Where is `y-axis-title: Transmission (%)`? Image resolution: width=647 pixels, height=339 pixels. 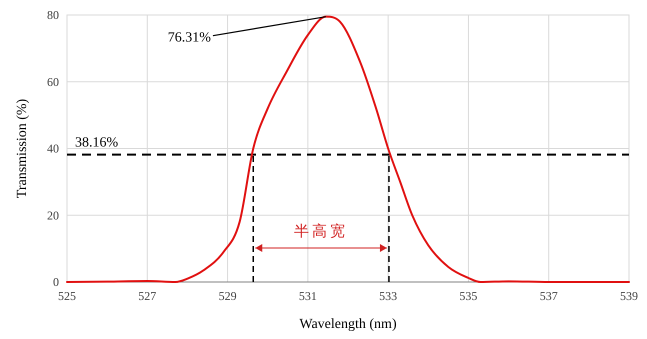
y-axis-title: Transmission (%) is located at coordinates (22, 148).